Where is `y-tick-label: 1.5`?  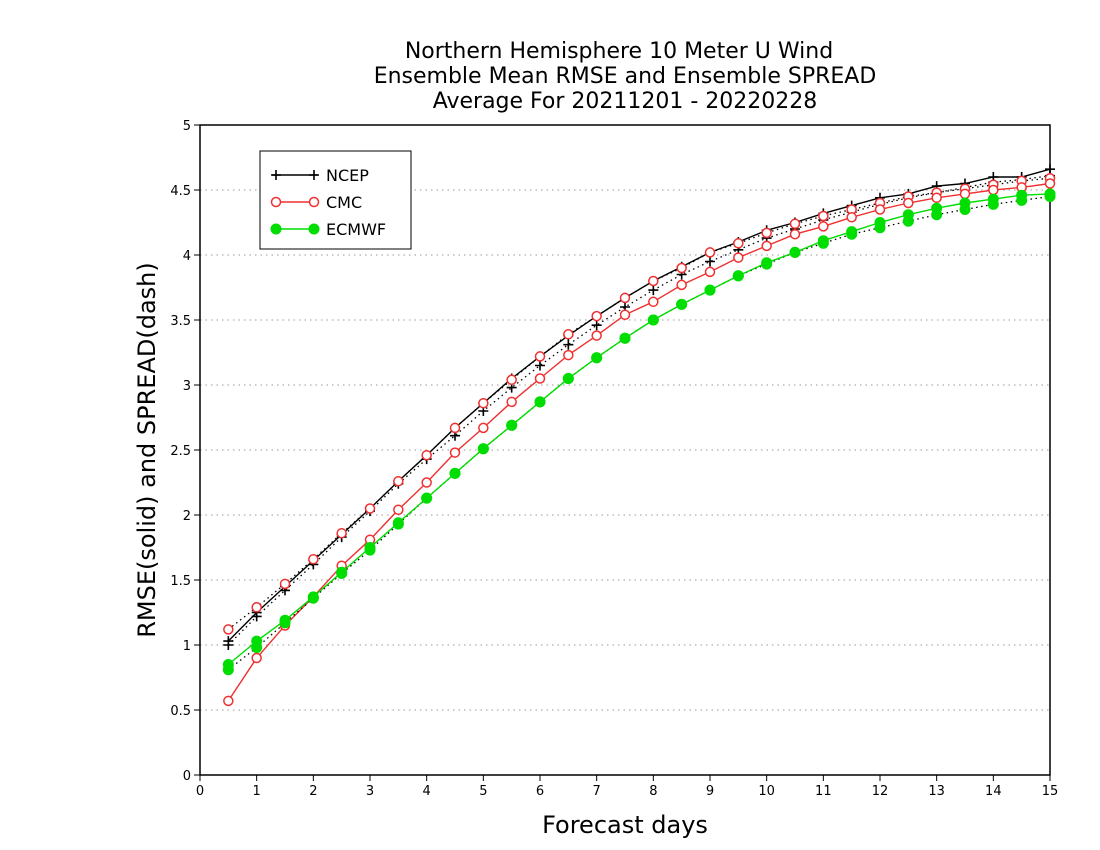 y-tick-label: 1.5 is located at coordinates (180, 581).